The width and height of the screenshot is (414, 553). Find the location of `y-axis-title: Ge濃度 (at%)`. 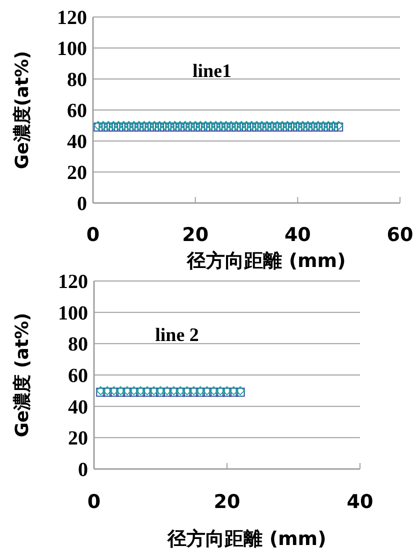

y-axis-title: Ge濃度 (at%) is located at coordinates (22, 375).